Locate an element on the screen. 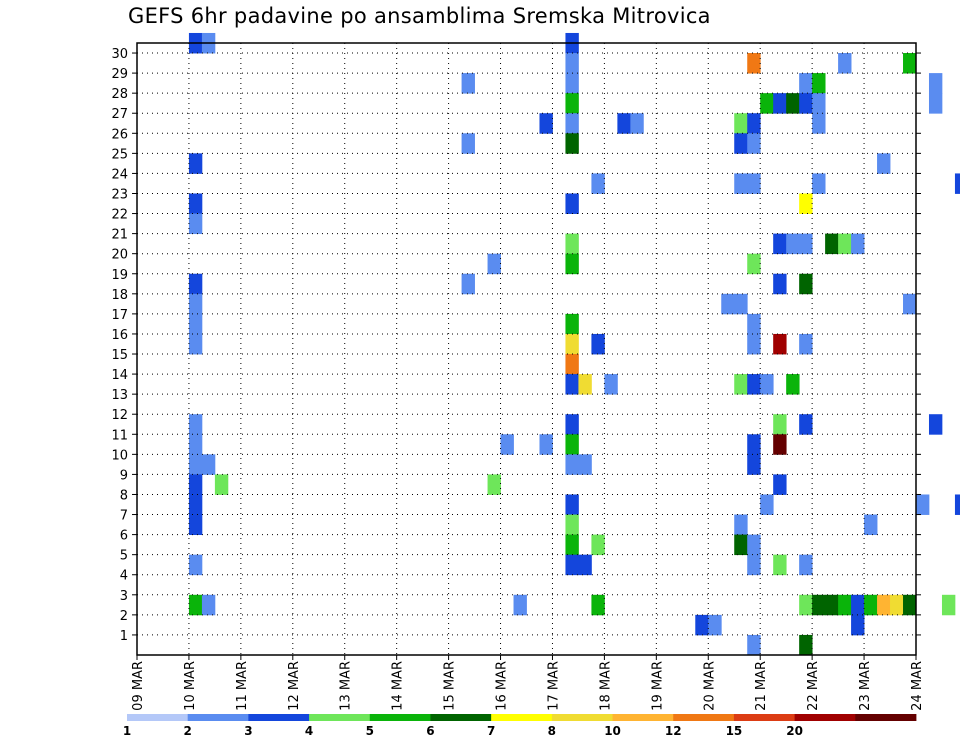 The height and width of the screenshot is (742, 960). y-tick-label: 26 is located at coordinates (119, 134).